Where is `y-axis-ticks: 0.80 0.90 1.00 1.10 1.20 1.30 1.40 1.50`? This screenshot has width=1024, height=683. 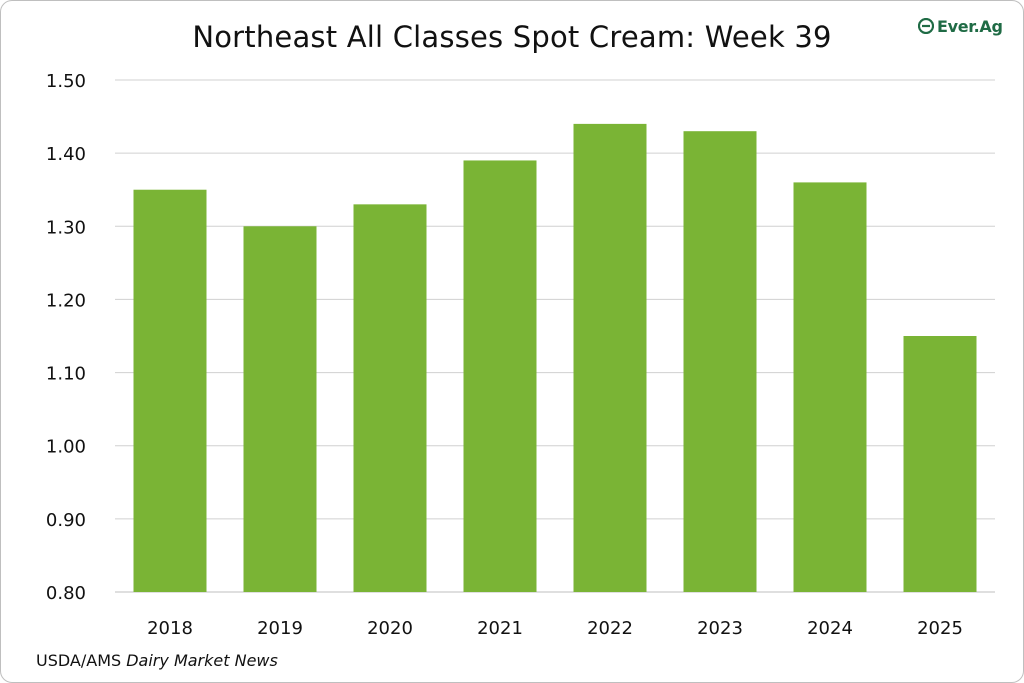 y-axis-ticks: 0.80 0.90 1.00 1.10 1.20 1.30 1.40 1.50 is located at coordinates (66, 337).